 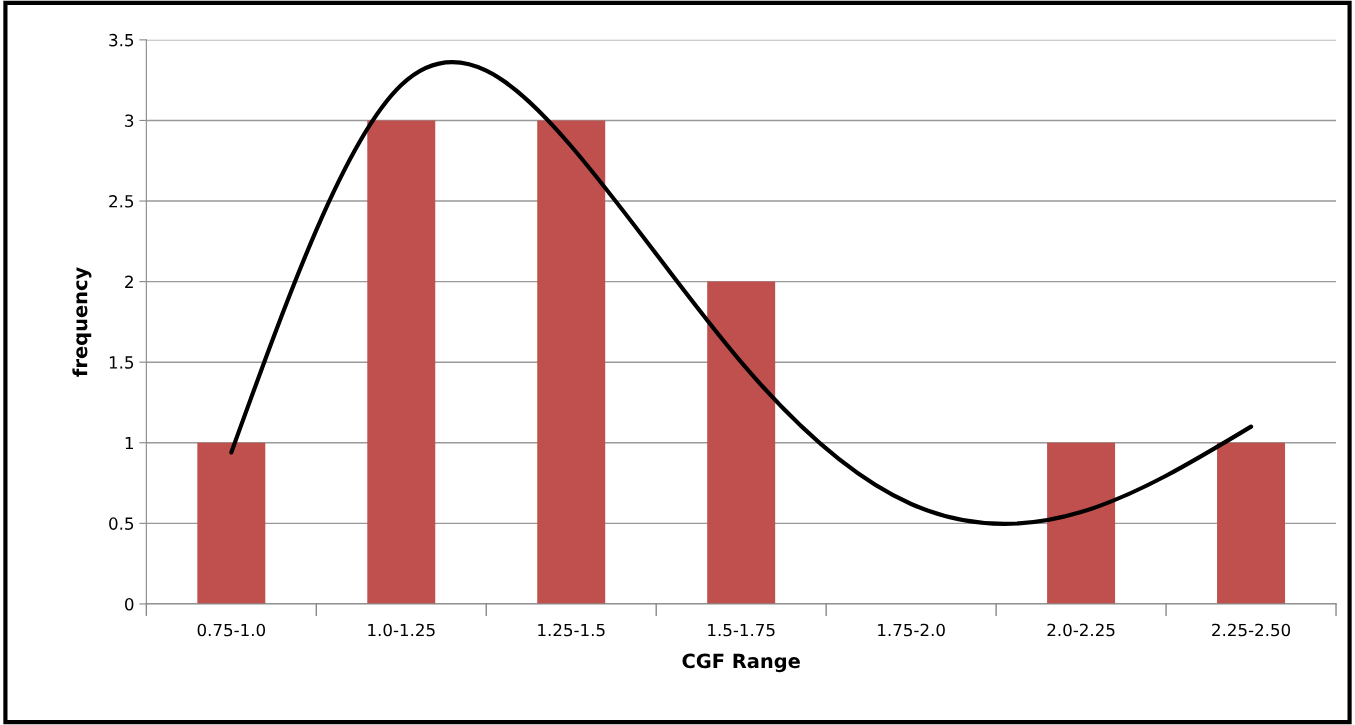 I want to click on y-tick-label: 2, so click(x=129, y=281).